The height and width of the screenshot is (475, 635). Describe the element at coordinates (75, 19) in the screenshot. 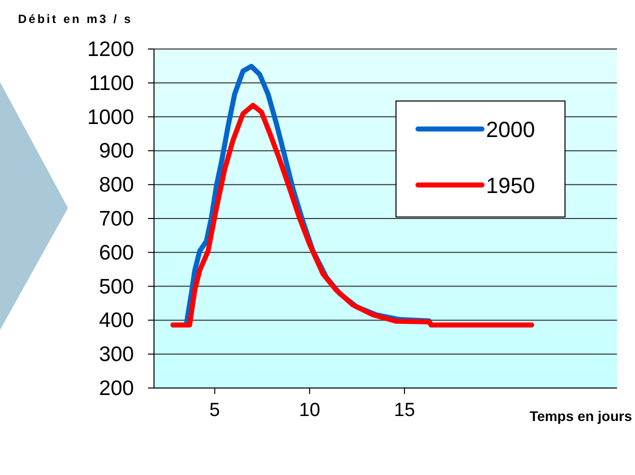

I see `y-axis-title: Débit en m3 / s` at that location.